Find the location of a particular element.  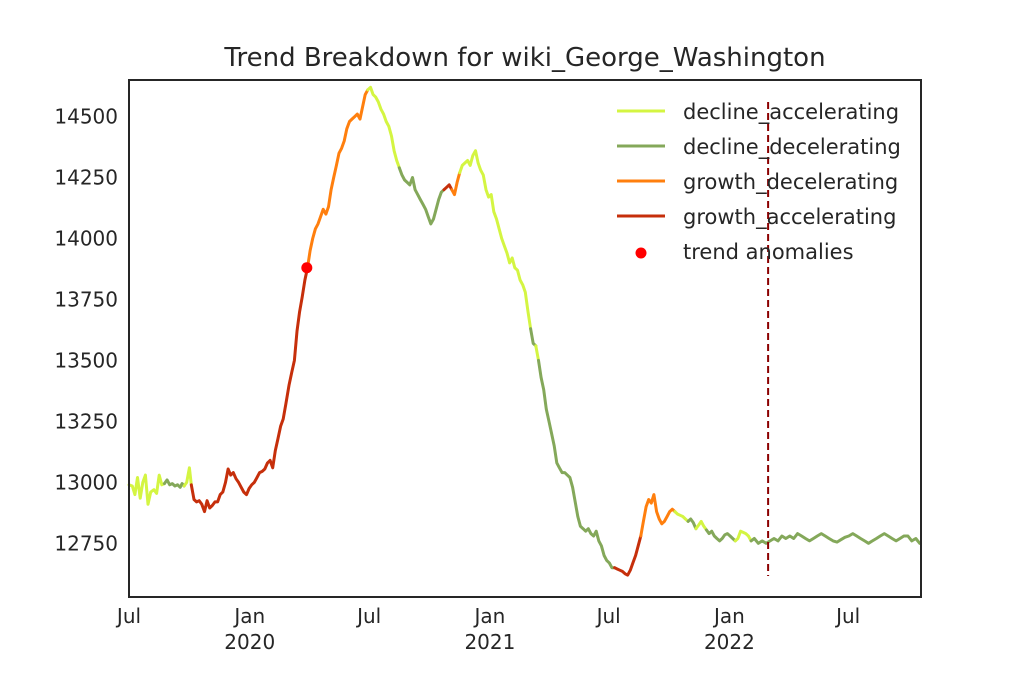

trend-anomaly-point is located at coordinates (307, 268).